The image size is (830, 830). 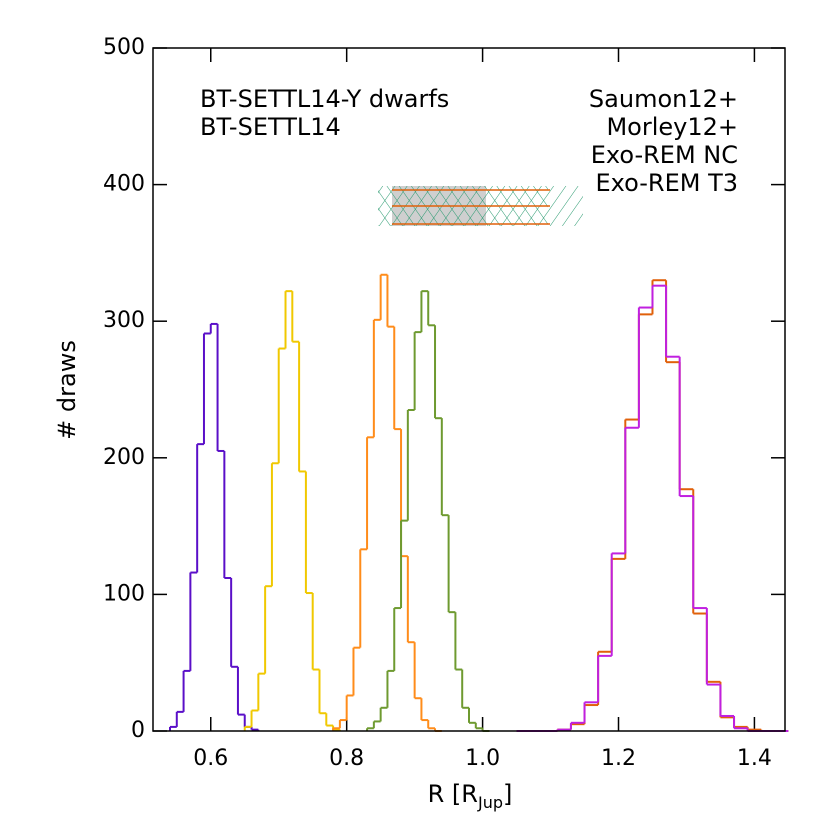 I want to click on y-tick-label: 400, so click(x=124, y=184).